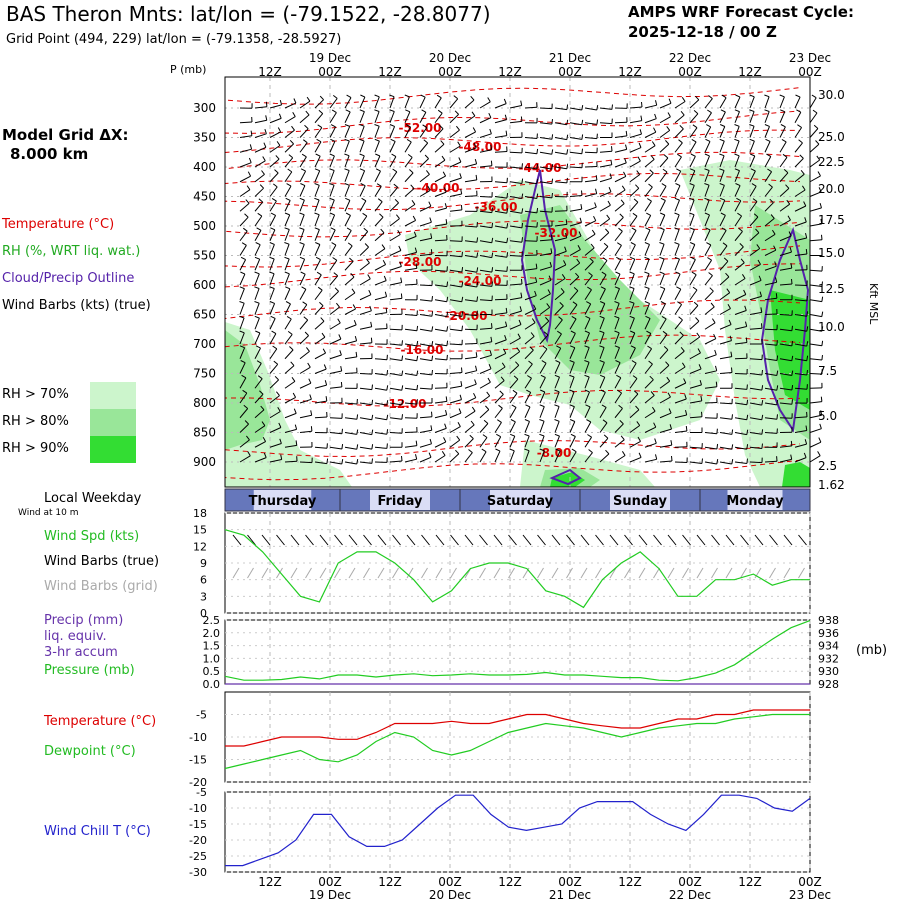  Describe the element at coordinates (510, 72) in the screenshot. I see `top-hour-label: 12Z` at that location.